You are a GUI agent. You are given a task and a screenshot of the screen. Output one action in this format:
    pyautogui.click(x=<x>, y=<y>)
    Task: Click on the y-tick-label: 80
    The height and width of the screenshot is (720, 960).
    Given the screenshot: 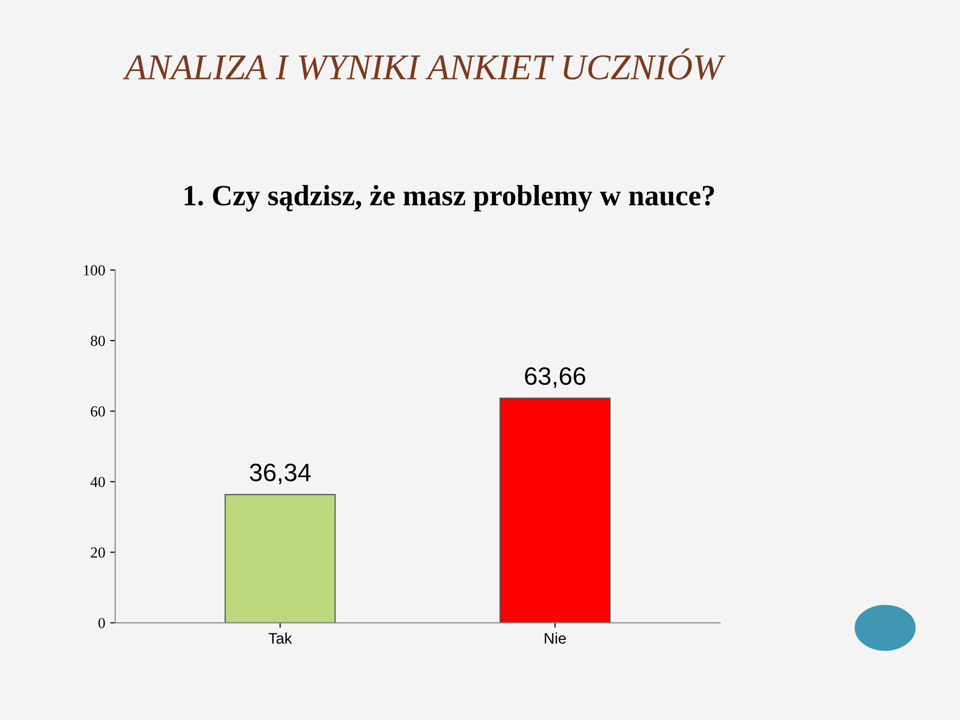 What is the action you would take?
    pyautogui.click(x=97, y=341)
    